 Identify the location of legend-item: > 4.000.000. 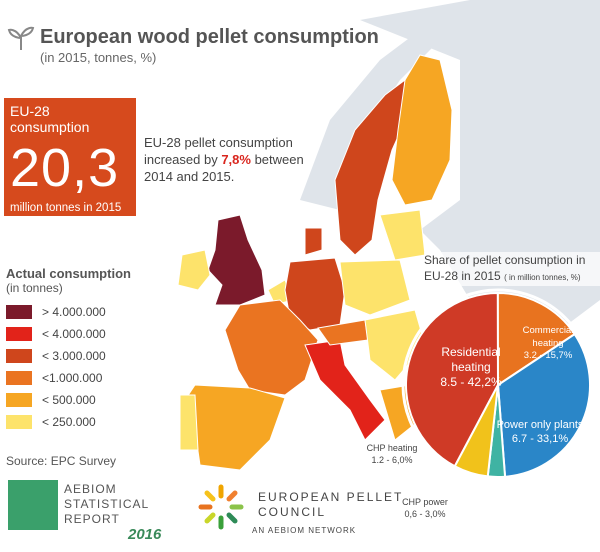
(70, 312).